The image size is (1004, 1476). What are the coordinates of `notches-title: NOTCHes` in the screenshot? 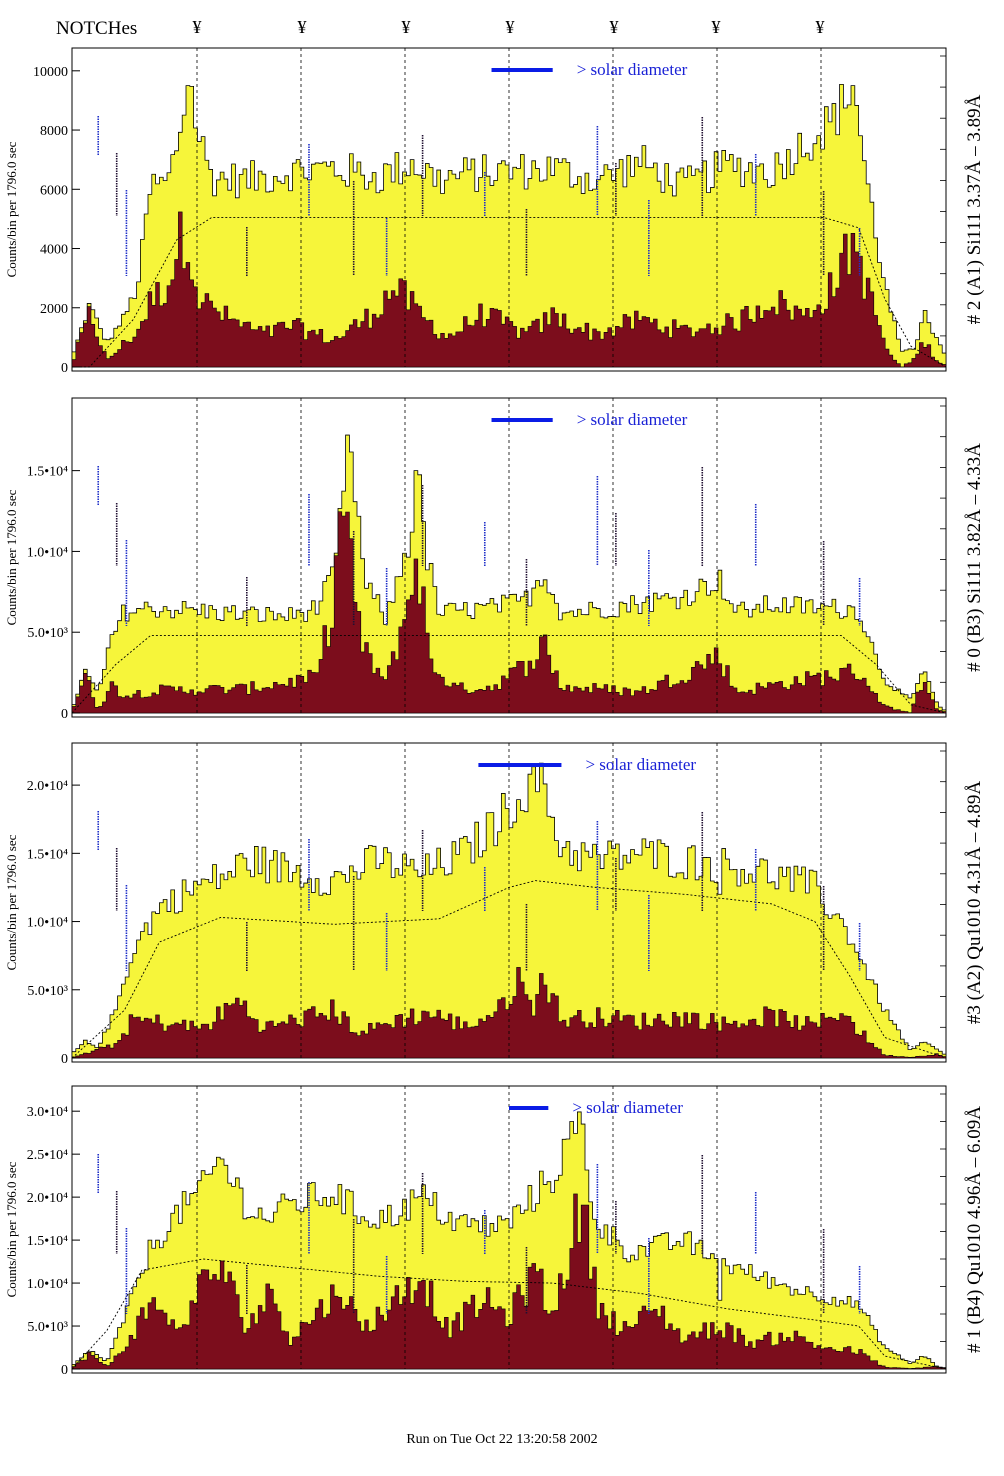 It's located at (97, 28).